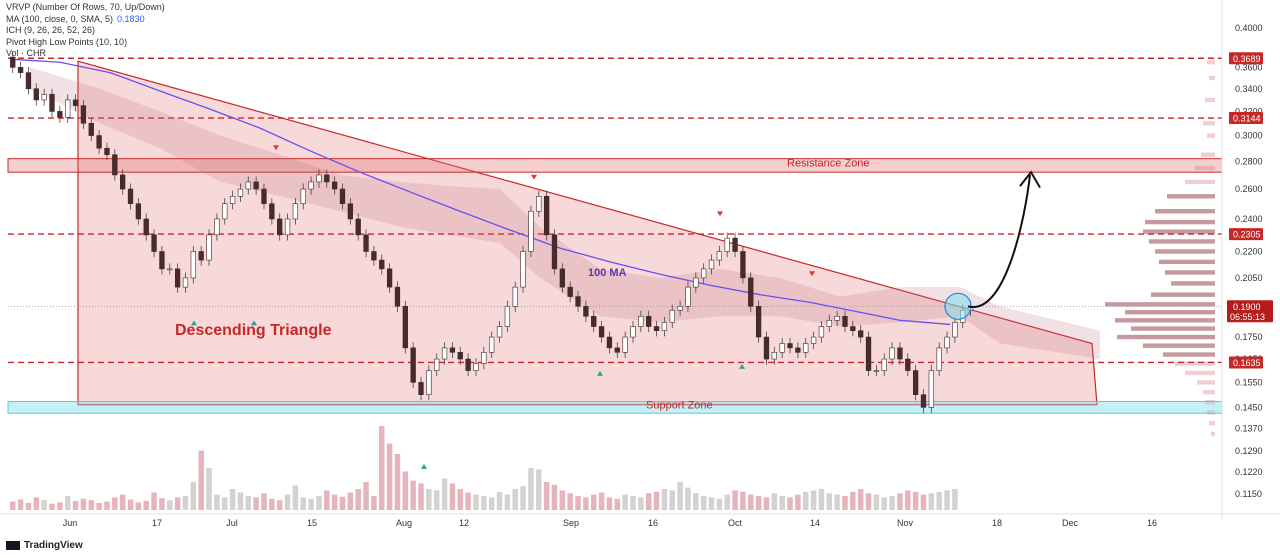  I want to click on time-axis-tick-label: 17, so click(157, 523).